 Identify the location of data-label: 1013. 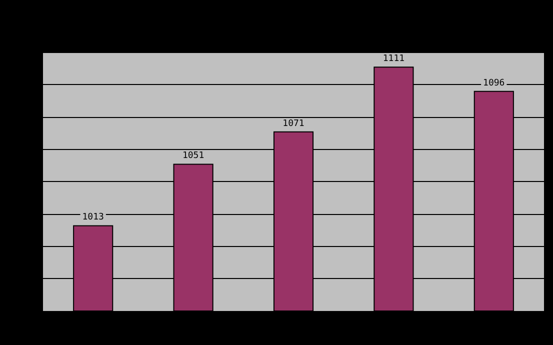
(93, 217).